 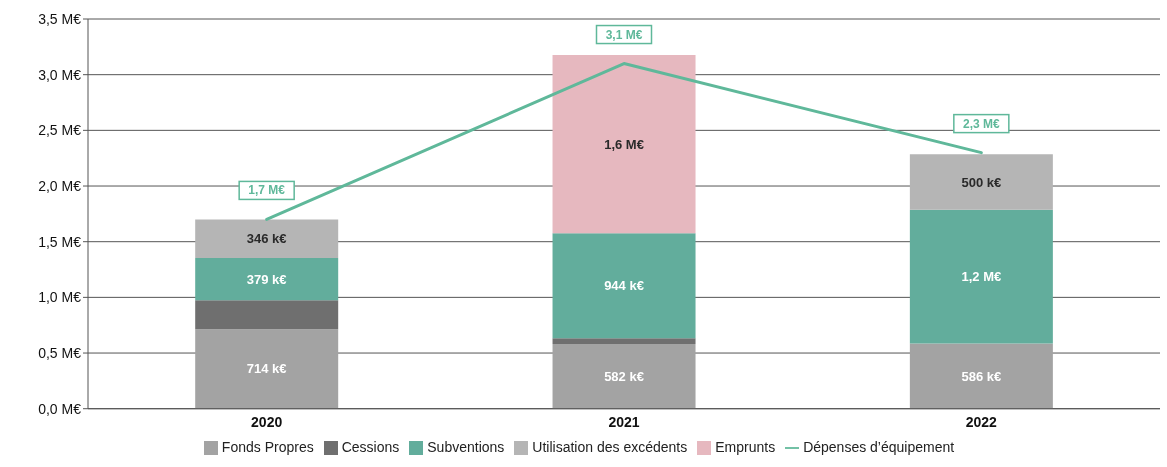 I want to click on x-tick-label: 2020, so click(x=267, y=421).